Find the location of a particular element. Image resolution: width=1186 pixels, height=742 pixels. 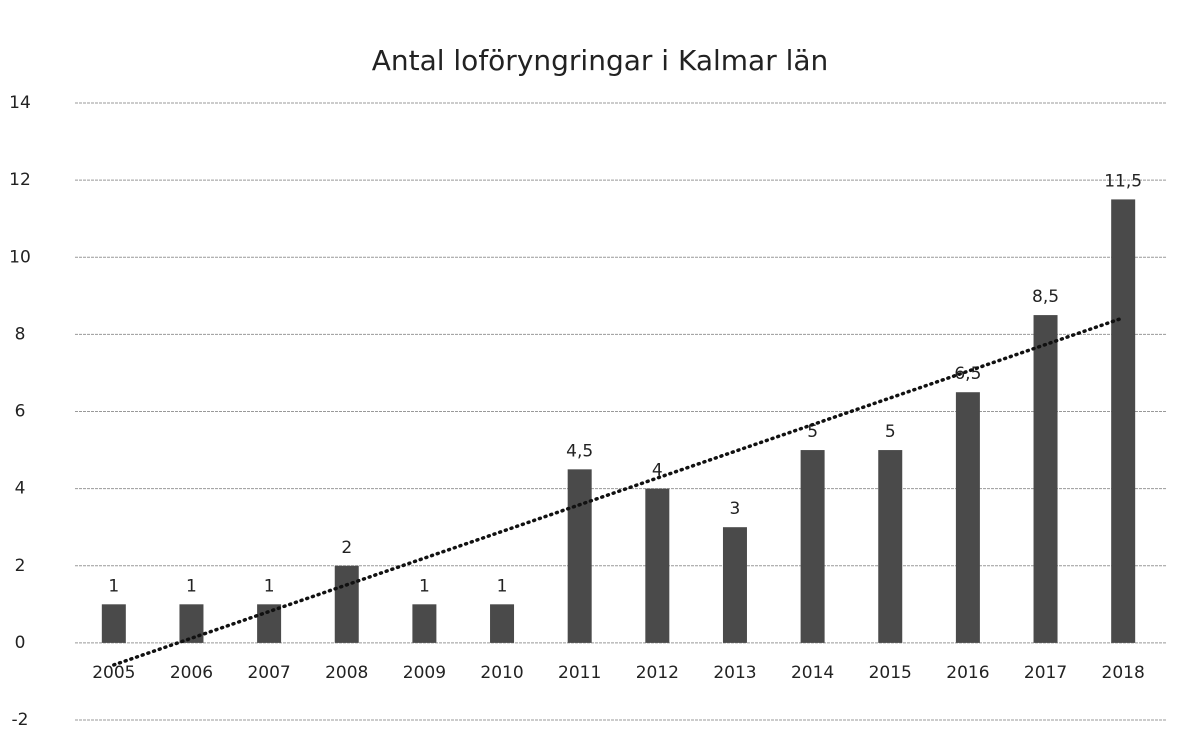

y-tick-label: -2 is located at coordinates (20, 720).